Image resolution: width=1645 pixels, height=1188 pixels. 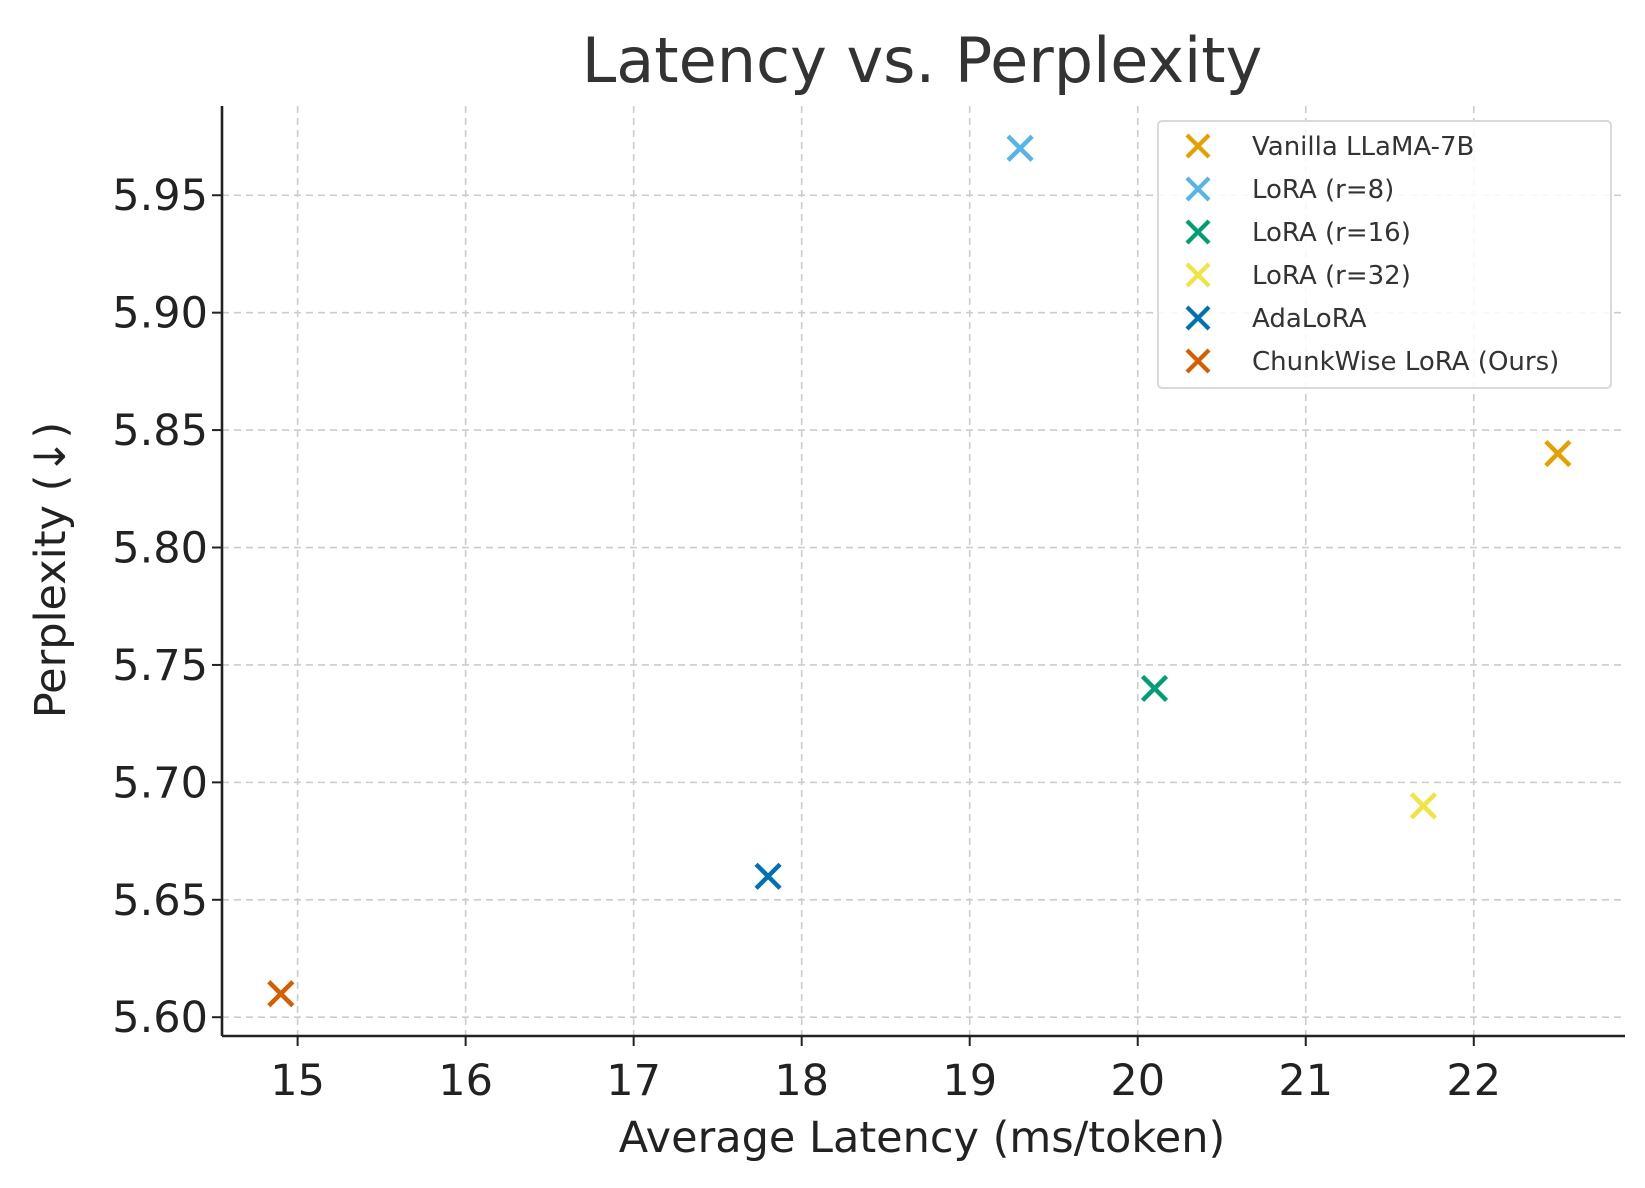 I want to click on legend-label: LoRA (r=32), so click(x=1331, y=276).